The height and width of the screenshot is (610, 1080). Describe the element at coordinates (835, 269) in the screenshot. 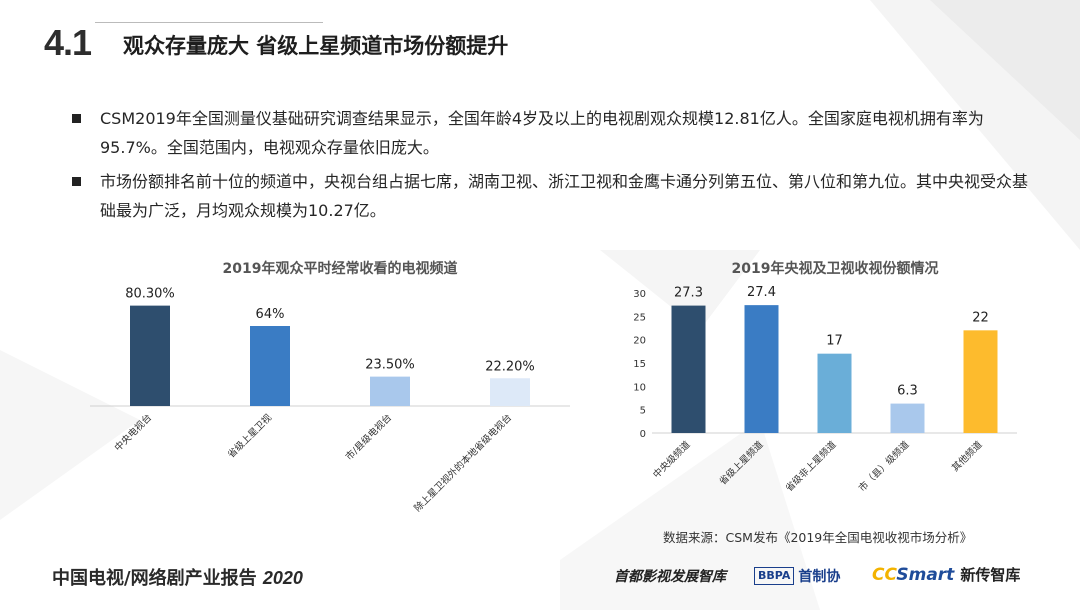

I see `chart2-title: 2019年央视及卫视收视份额情况` at that location.